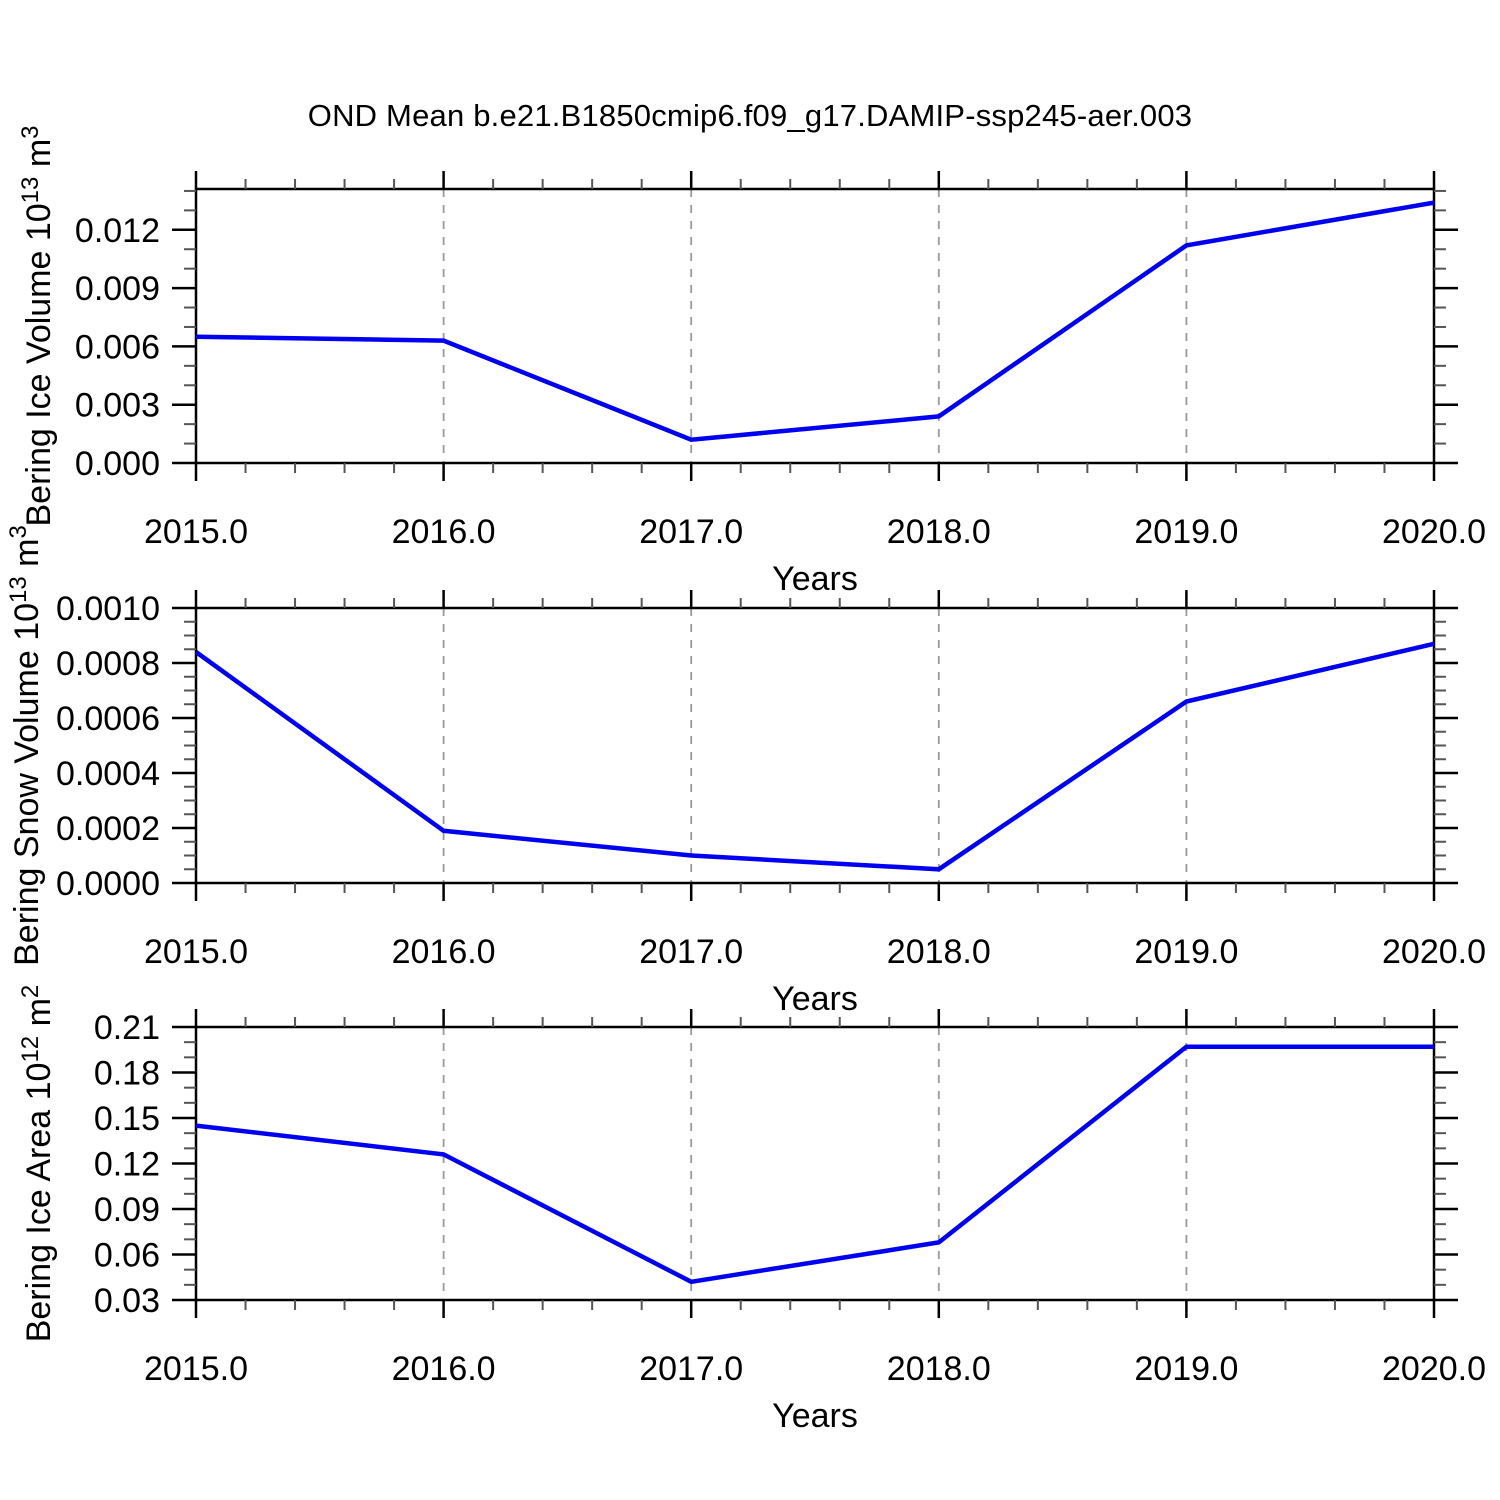 The image size is (1500, 1500). What do you see at coordinates (127, 1074) in the screenshot?
I see `panel-ice-area-y-tick-label: 0.18` at bounding box center [127, 1074].